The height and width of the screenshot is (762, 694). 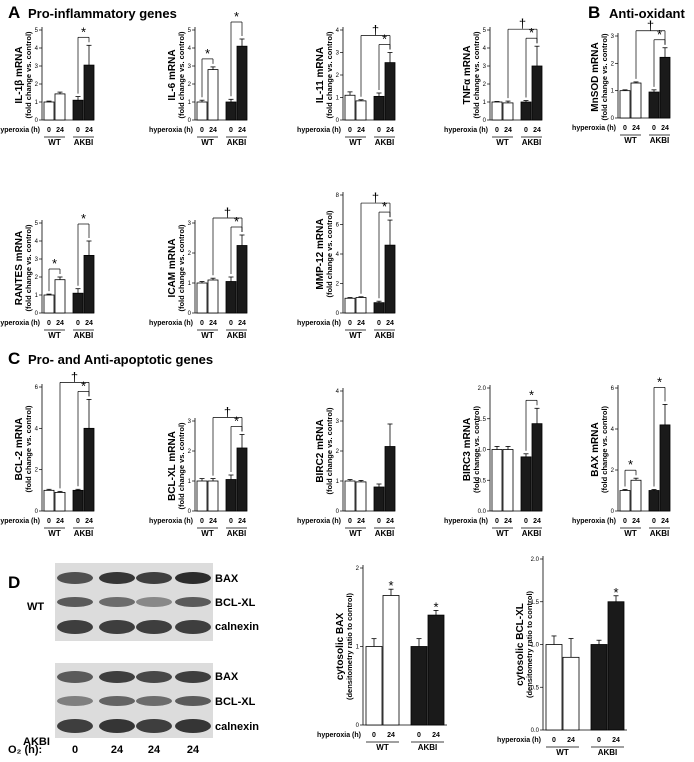 What do you see at coordinates (172, 268) in the screenshot?
I see `y-axis-label: ICAM mRNA` at bounding box center [172, 268].